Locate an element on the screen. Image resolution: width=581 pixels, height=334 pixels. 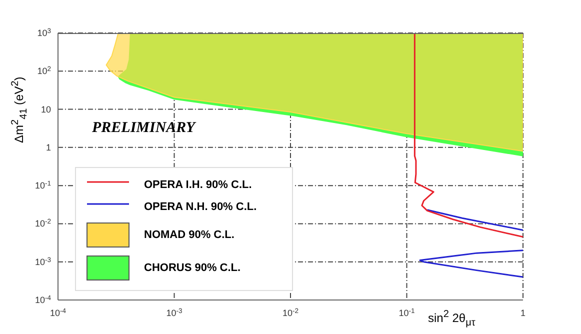
x-tick-label: 10$^{-3}$ is located at coordinates (174, 313).